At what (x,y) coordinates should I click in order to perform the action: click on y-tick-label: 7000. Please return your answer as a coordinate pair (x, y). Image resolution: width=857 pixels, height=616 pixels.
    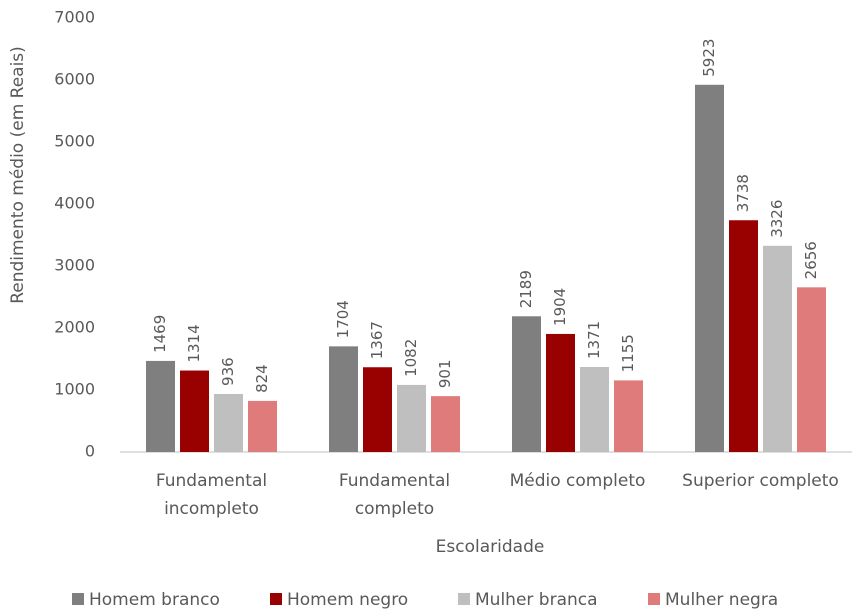
    Looking at the image, I should click on (74, 17).